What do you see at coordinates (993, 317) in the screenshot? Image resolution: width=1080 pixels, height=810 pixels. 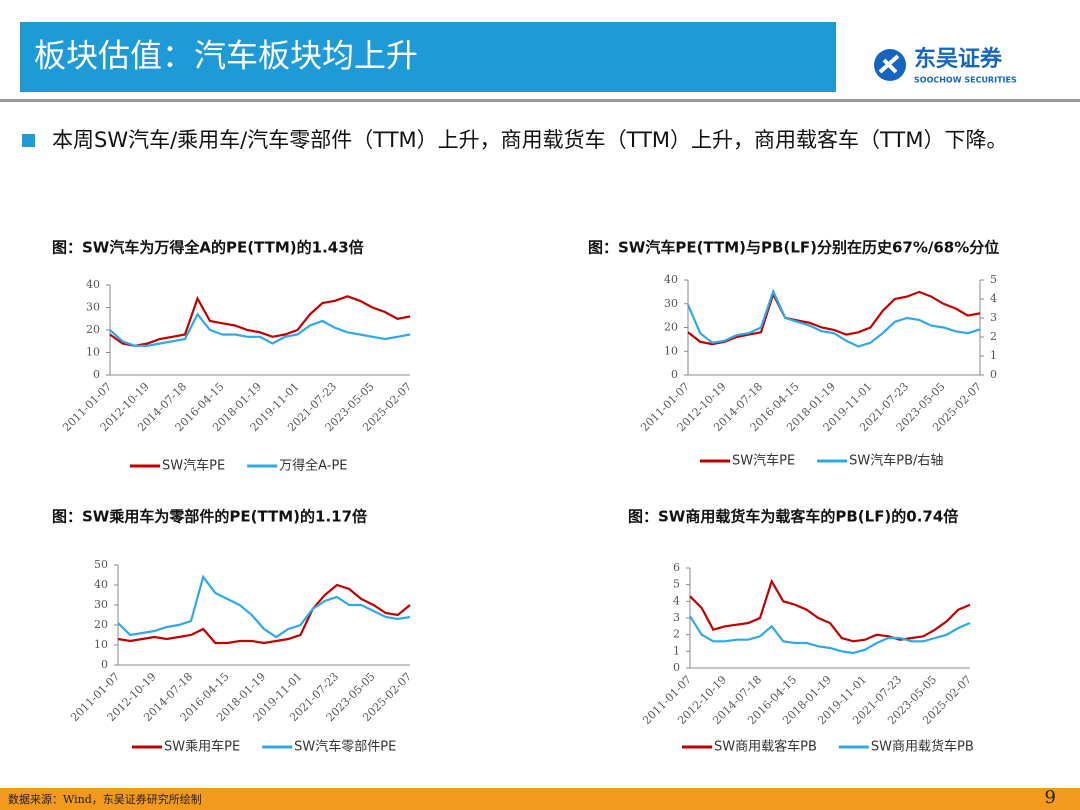 I see `y2-tick-label: 3` at bounding box center [993, 317].